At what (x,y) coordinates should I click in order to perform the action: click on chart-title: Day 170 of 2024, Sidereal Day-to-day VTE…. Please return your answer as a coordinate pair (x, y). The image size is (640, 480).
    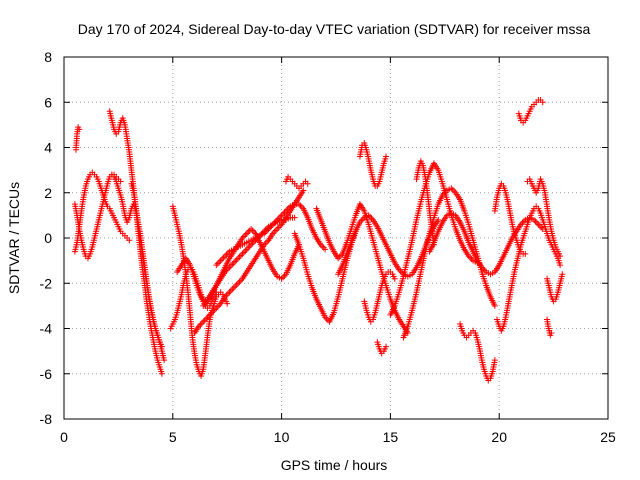
    Looking at the image, I should click on (334, 29).